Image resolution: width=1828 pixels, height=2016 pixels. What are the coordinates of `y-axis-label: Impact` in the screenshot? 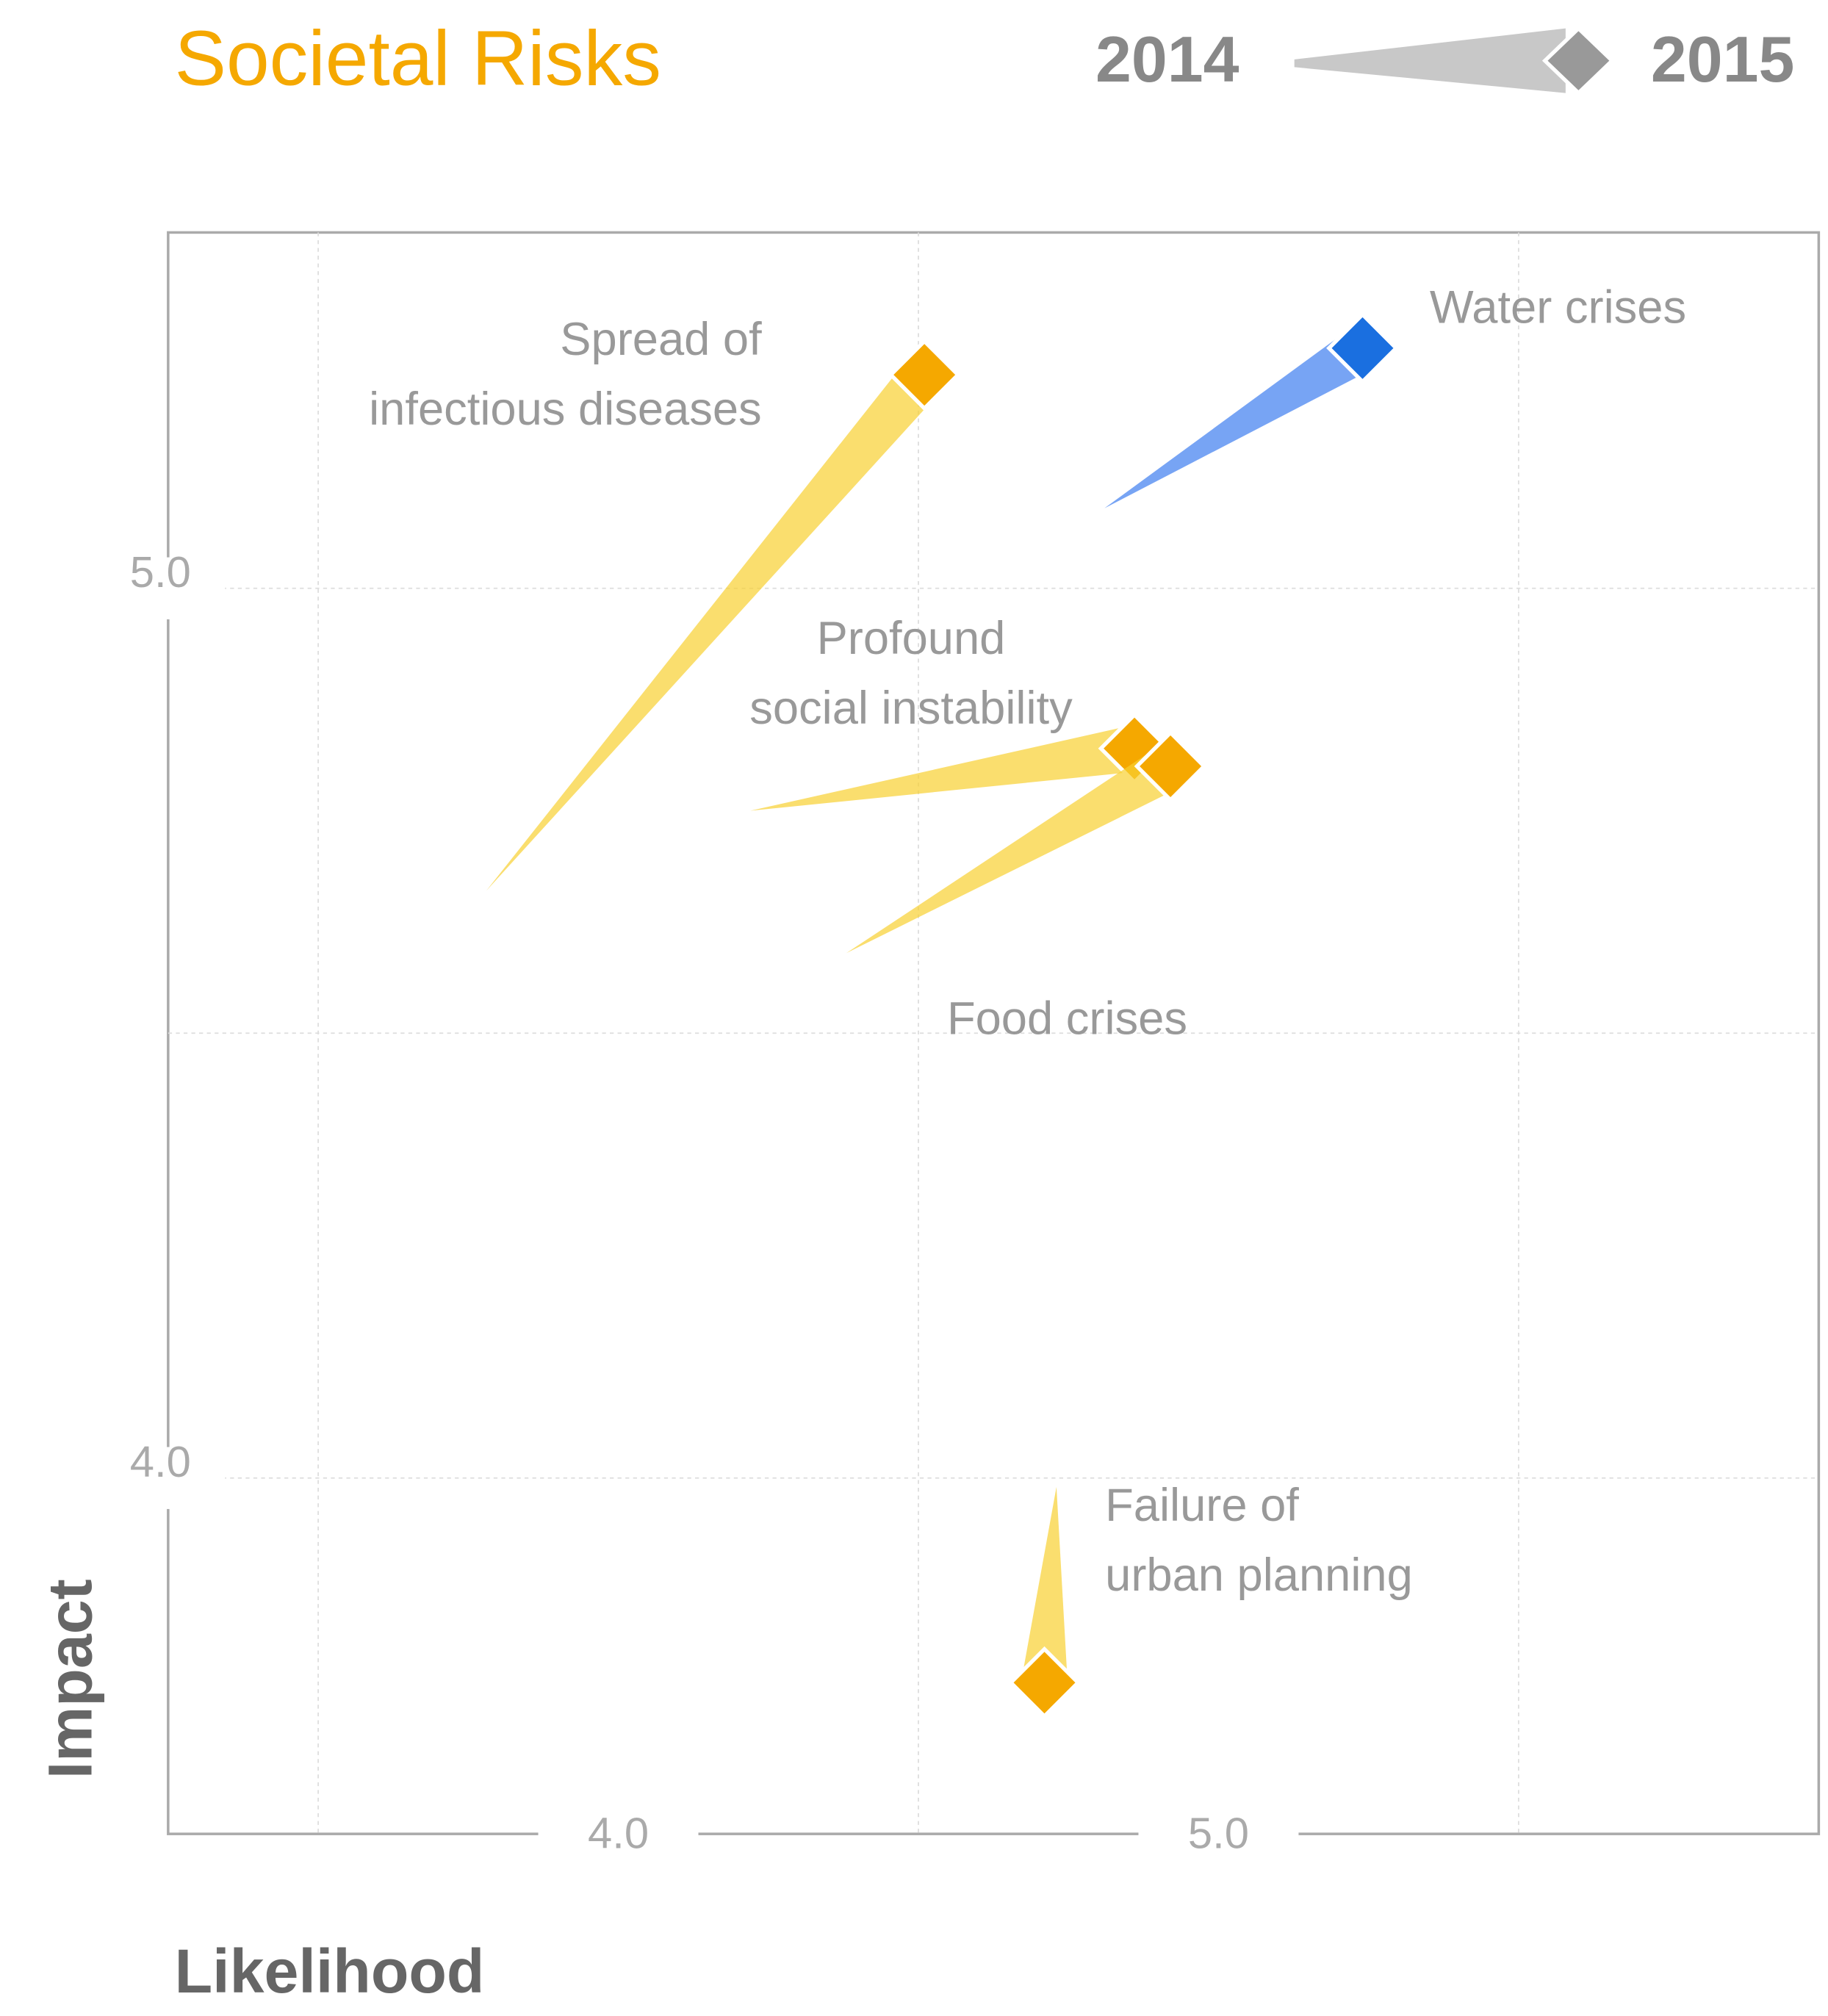 It's located at (70, 1679).